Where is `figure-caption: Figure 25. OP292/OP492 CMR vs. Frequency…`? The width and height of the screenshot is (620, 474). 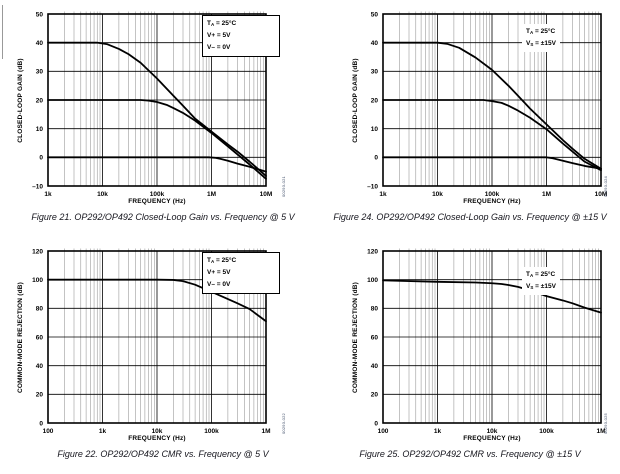 figure-caption: Figure 25. OP292/OP492 CMR vs. Frequency… is located at coordinates (470, 454).